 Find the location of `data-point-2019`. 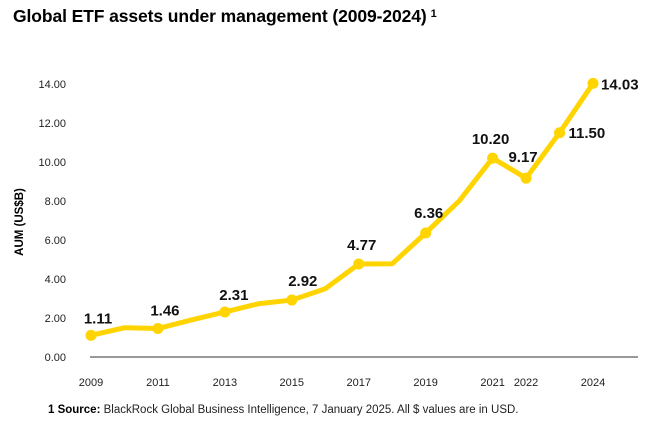

data-point-2019 is located at coordinates (426, 233).